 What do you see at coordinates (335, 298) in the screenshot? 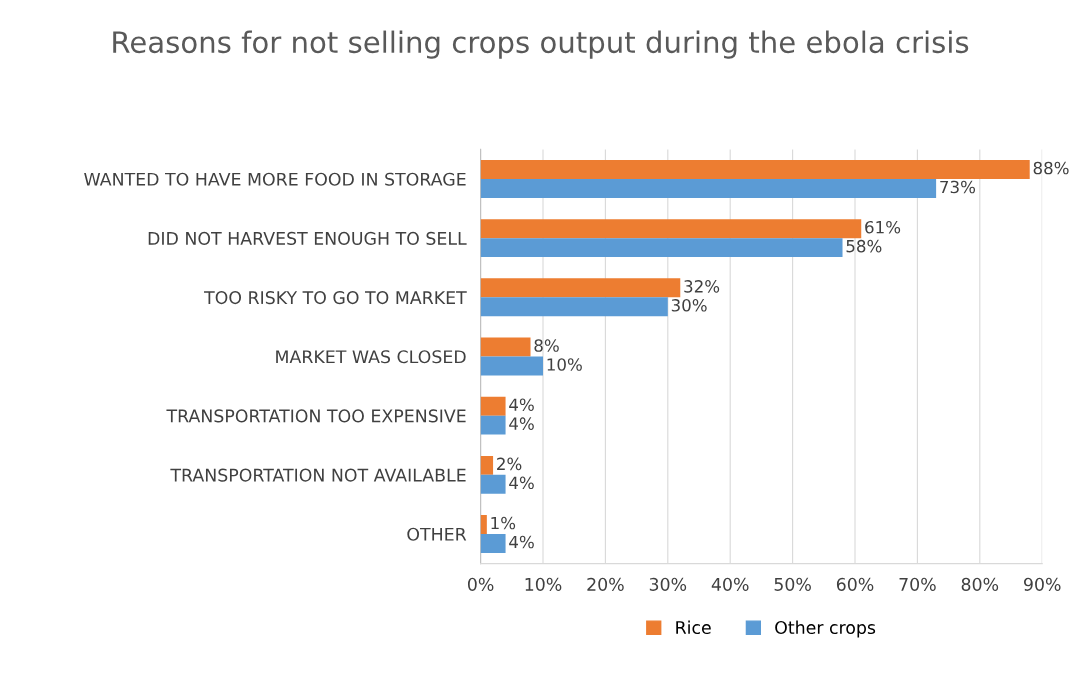
I see `y-tick-label: TOO RISKY TO GO TO MARKET` at bounding box center [335, 298].